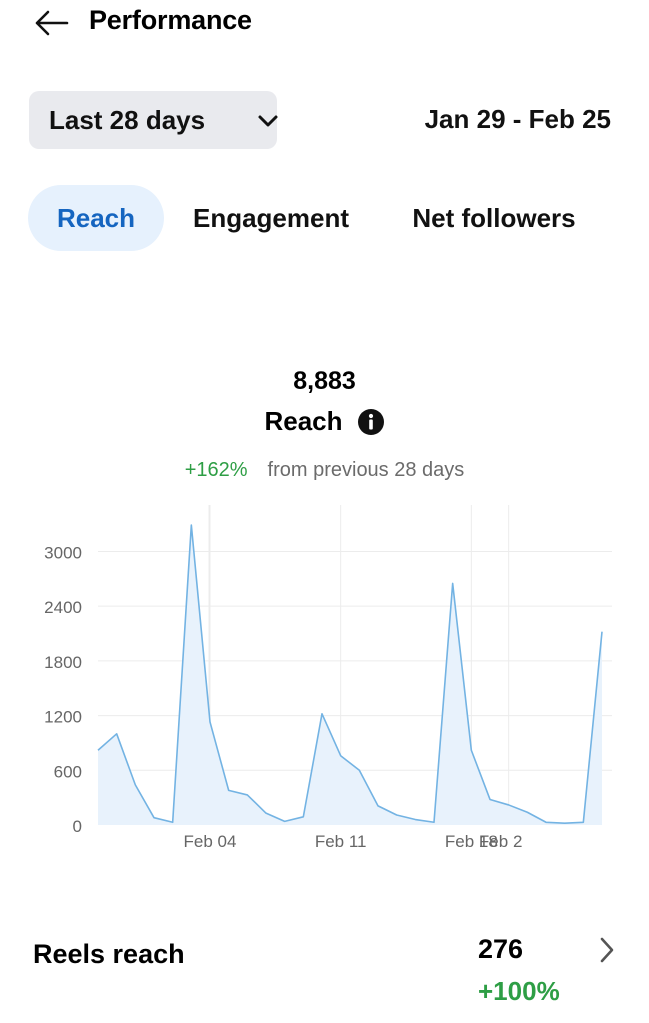 This screenshot has width=649, height=1023. What do you see at coordinates (517, 119) in the screenshot?
I see `date-range-text: Jan 29 - Feb 25` at bounding box center [517, 119].